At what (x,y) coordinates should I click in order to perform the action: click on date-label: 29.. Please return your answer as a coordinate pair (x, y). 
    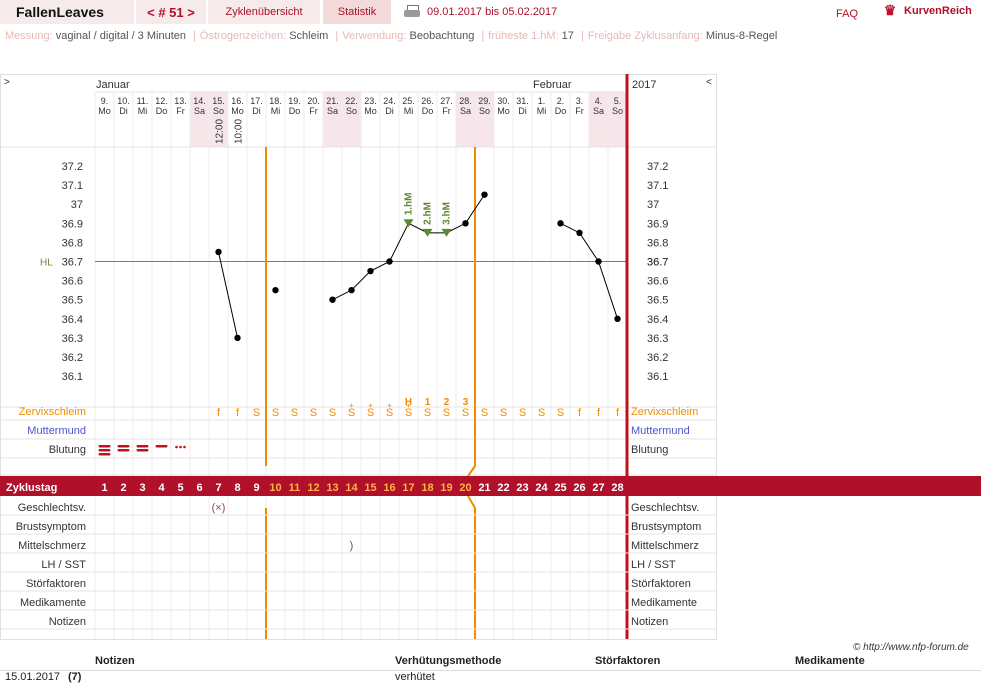
    Looking at the image, I should click on (484, 101).